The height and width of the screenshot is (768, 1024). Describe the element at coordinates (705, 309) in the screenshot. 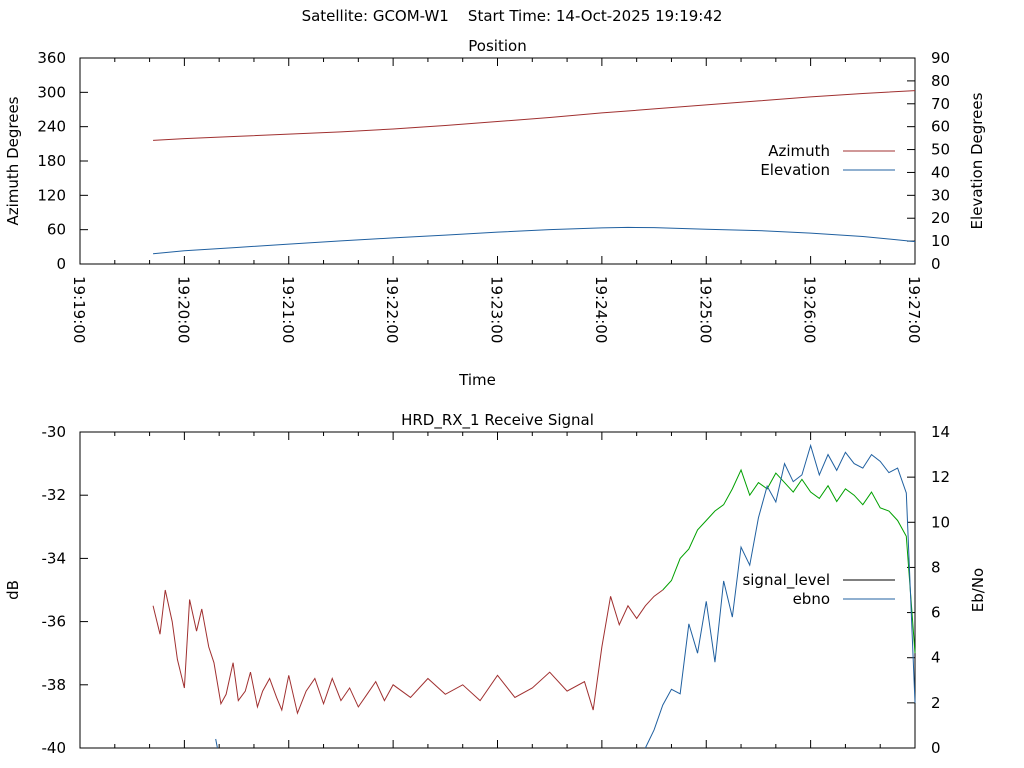

I see `x-tick-label: 19:25:00` at that location.